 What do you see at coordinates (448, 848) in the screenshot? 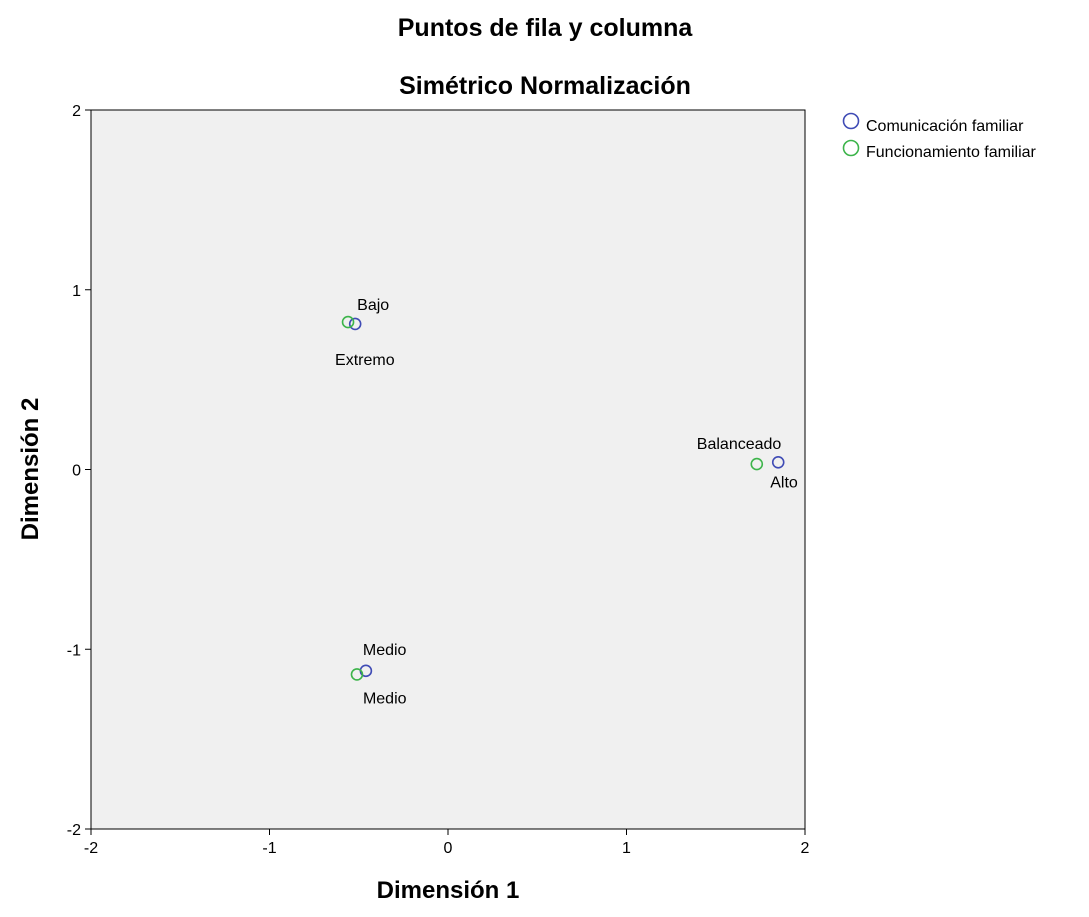
I see `x-tick-label-2: 0` at bounding box center [448, 848].